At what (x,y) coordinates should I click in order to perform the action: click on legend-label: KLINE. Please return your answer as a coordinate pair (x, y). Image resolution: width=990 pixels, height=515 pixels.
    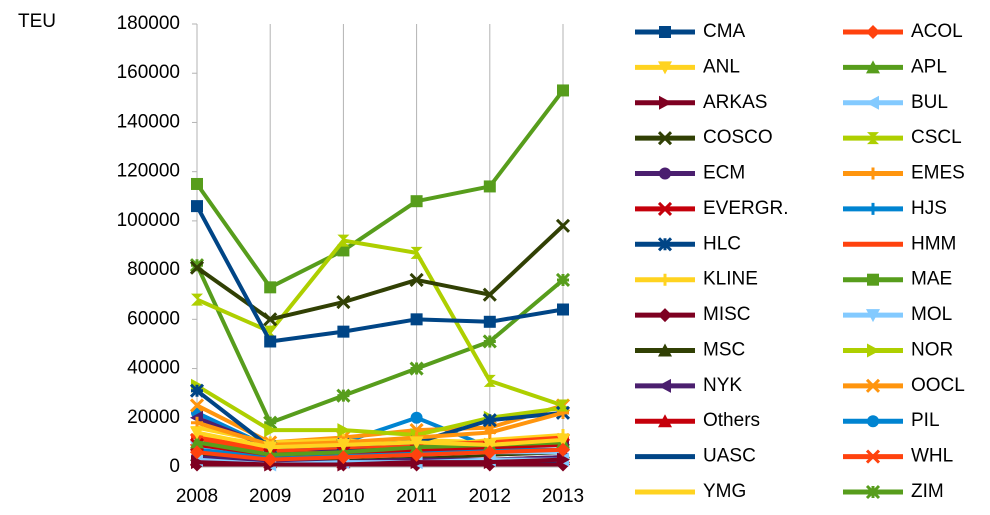
    Looking at the image, I should click on (730, 279).